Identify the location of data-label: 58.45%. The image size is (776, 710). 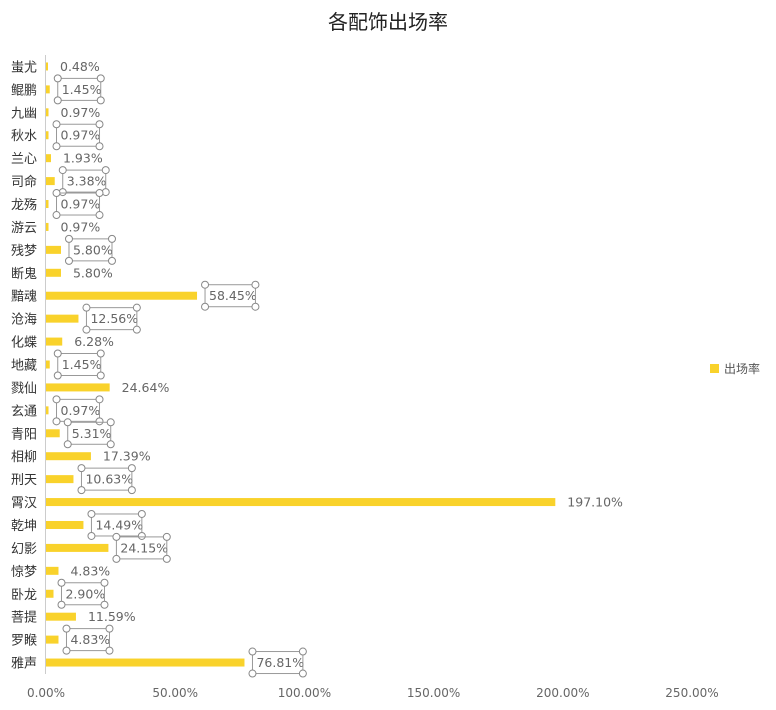
(233, 295).